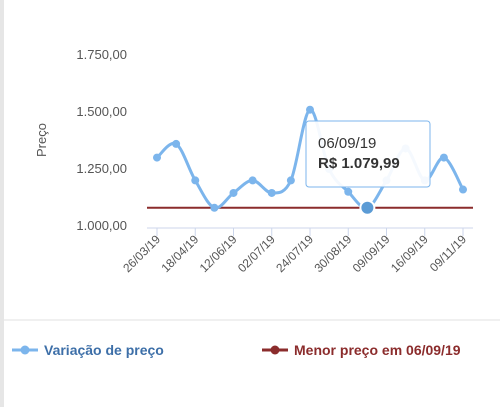  Describe the element at coordinates (101, 168) in the screenshot. I see `y-tick-label: 1.250,00` at that location.